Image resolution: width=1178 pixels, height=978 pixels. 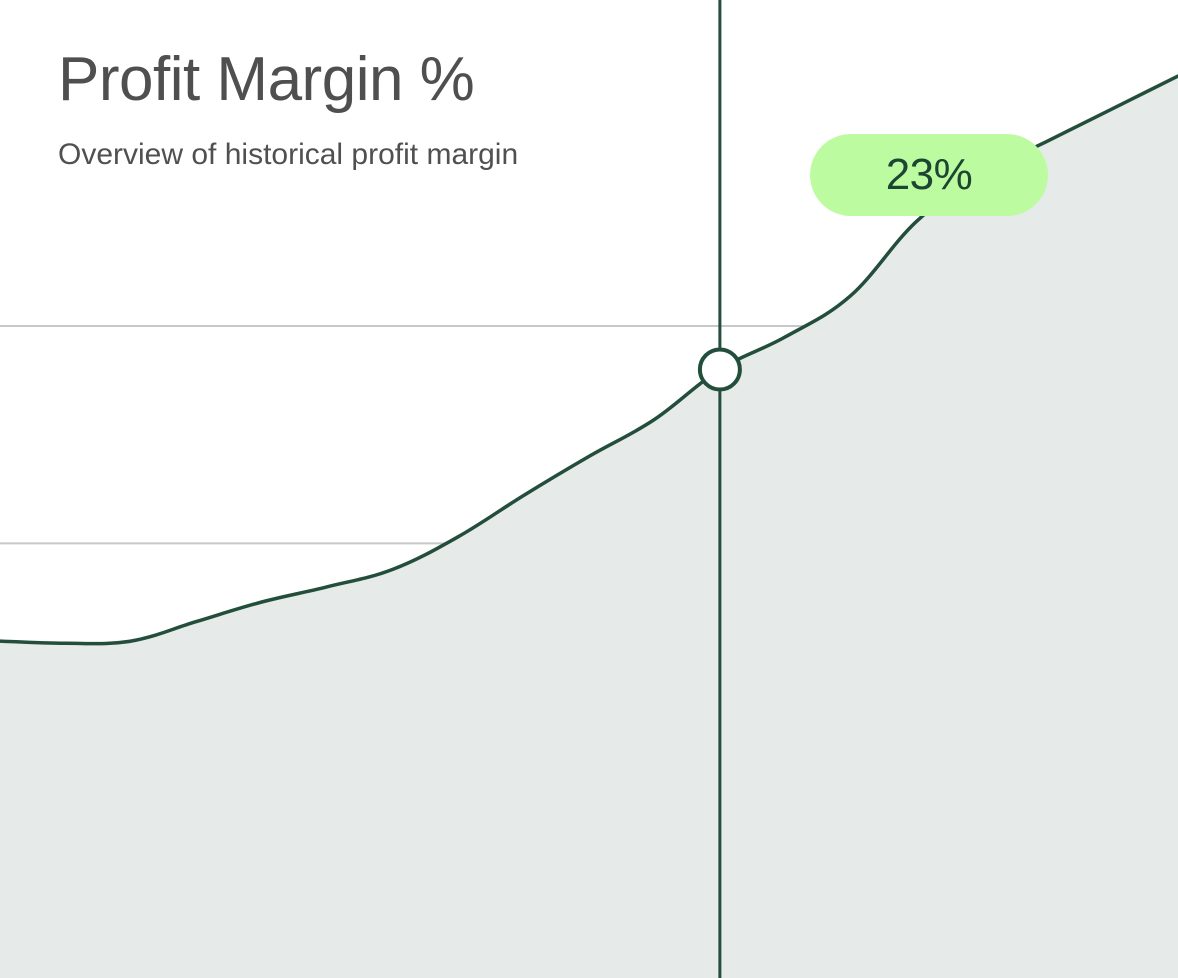 I want to click on chart-title: Profit Margin %, so click(x=266, y=79).